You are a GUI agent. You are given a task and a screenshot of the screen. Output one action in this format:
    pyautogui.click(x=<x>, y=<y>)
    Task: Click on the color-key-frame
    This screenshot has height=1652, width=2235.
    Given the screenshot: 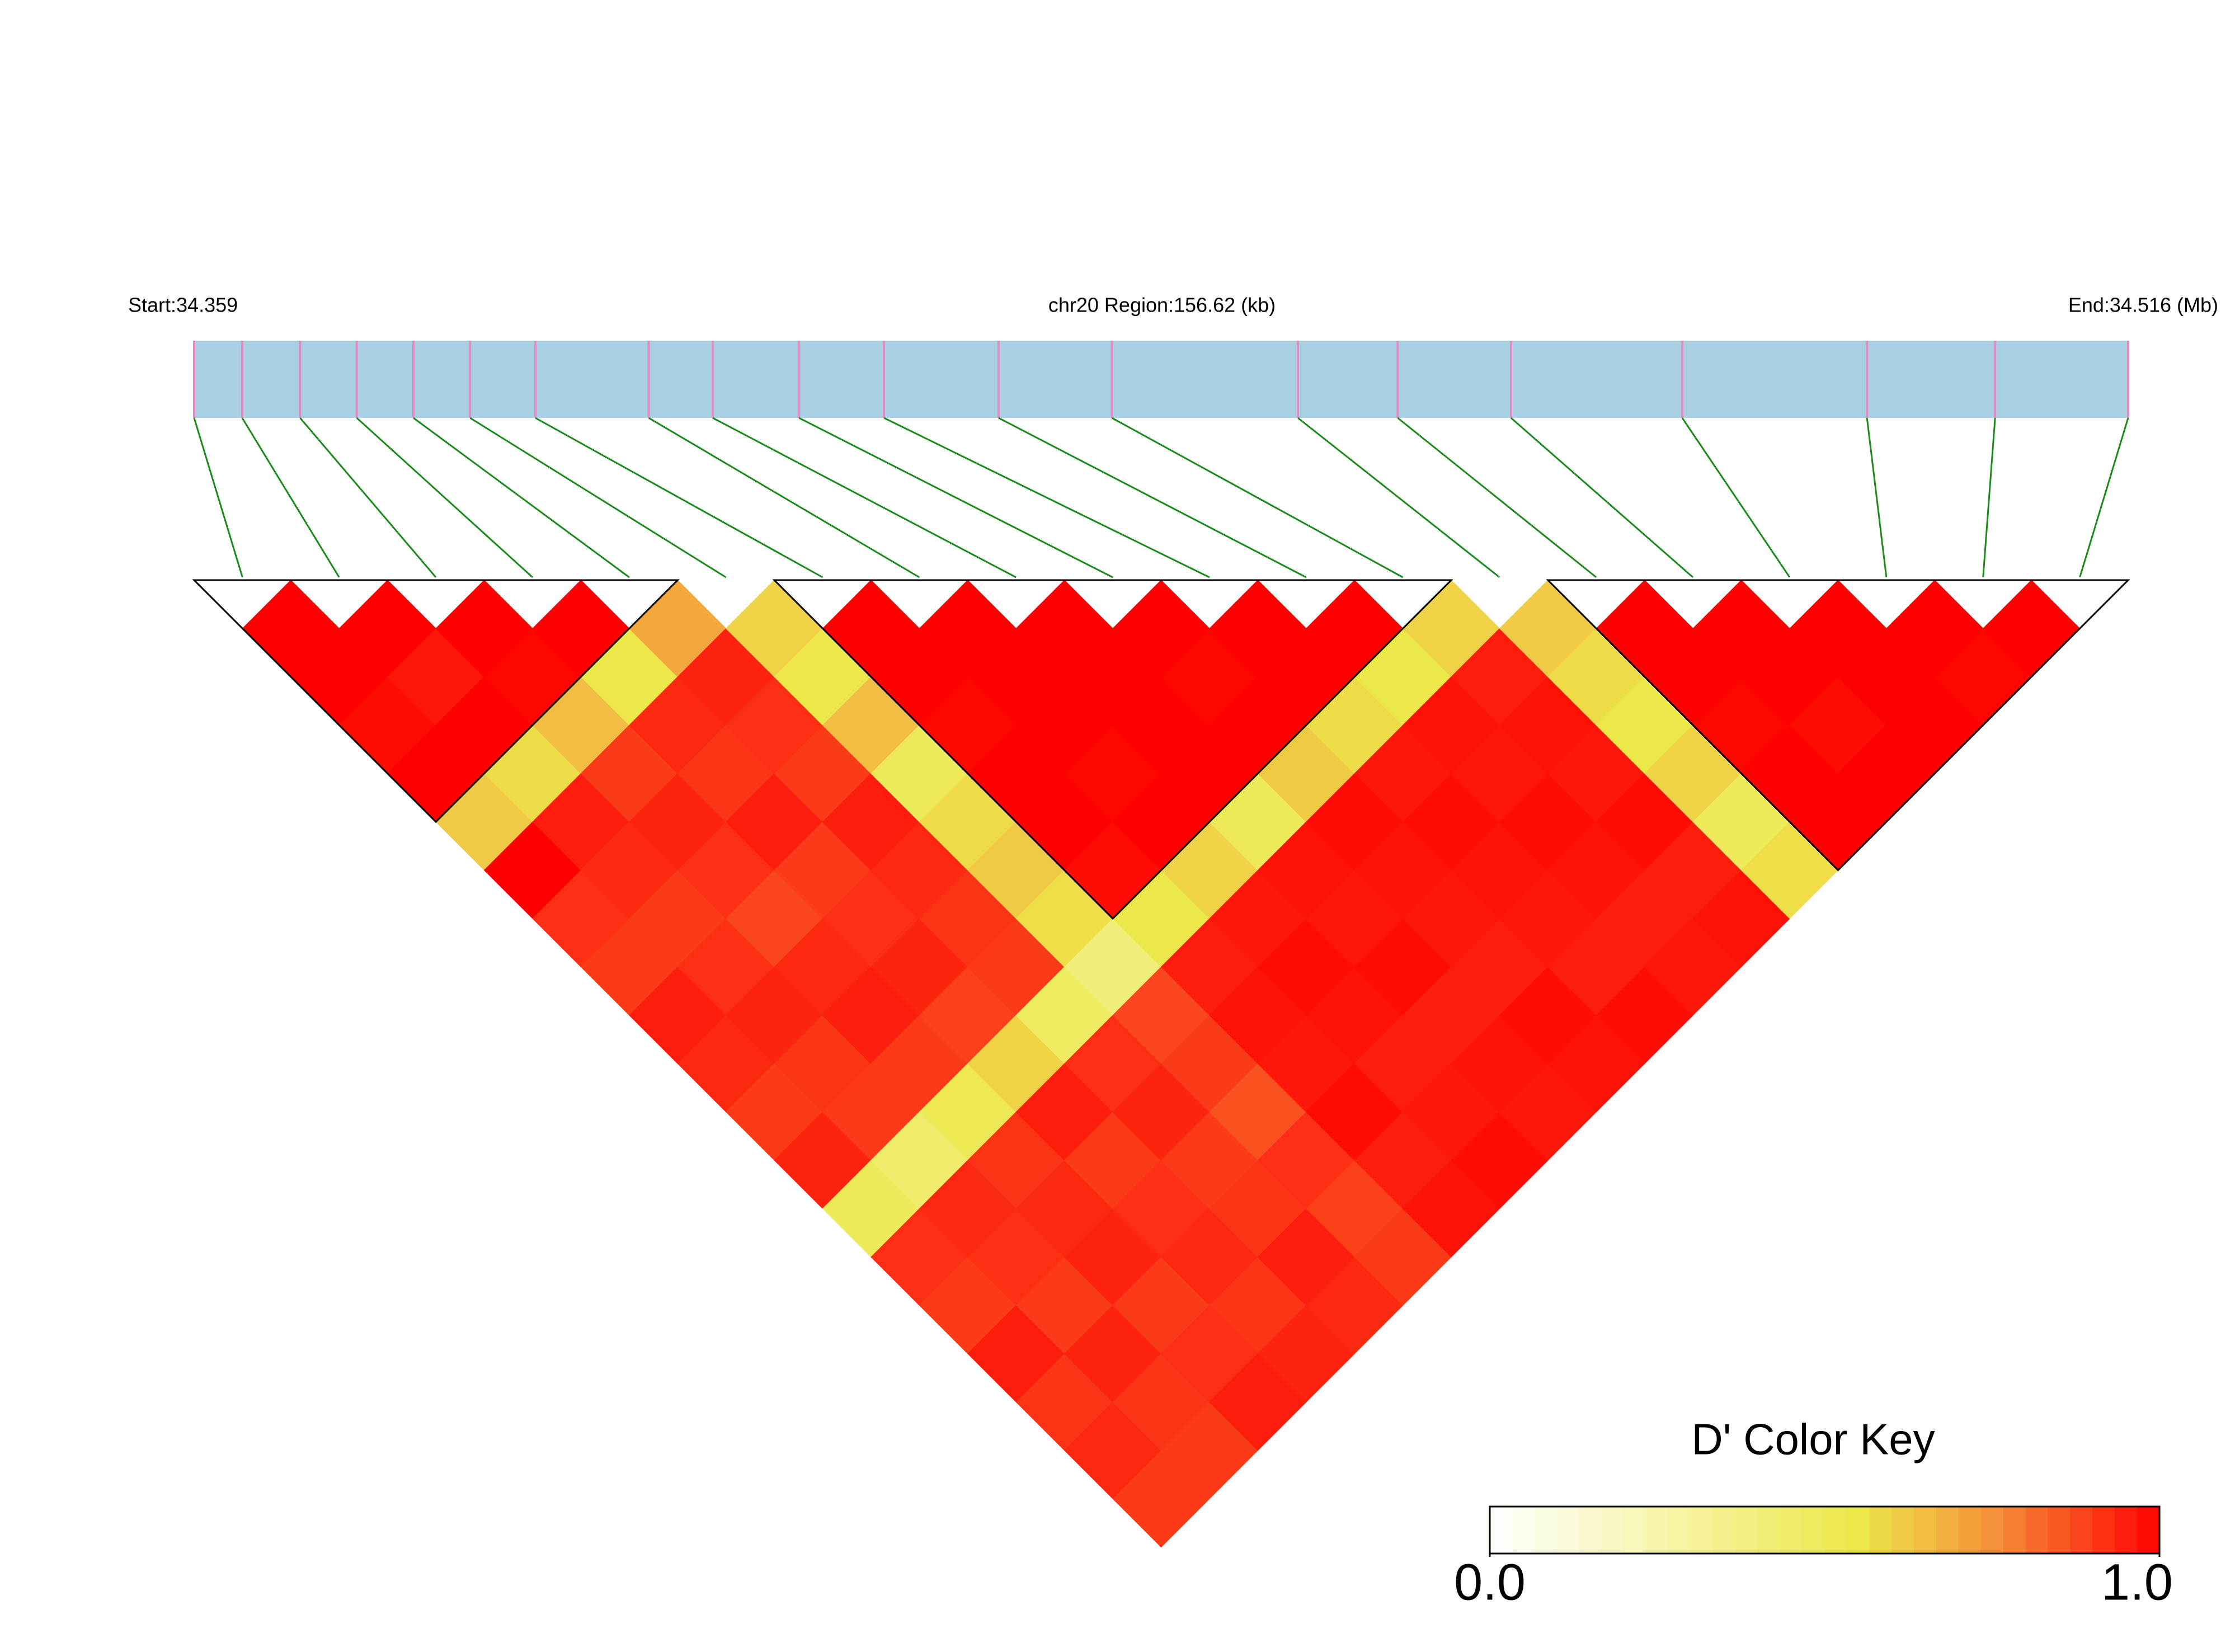 What is the action you would take?
    pyautogui.click(x=1825, y=1530)
    